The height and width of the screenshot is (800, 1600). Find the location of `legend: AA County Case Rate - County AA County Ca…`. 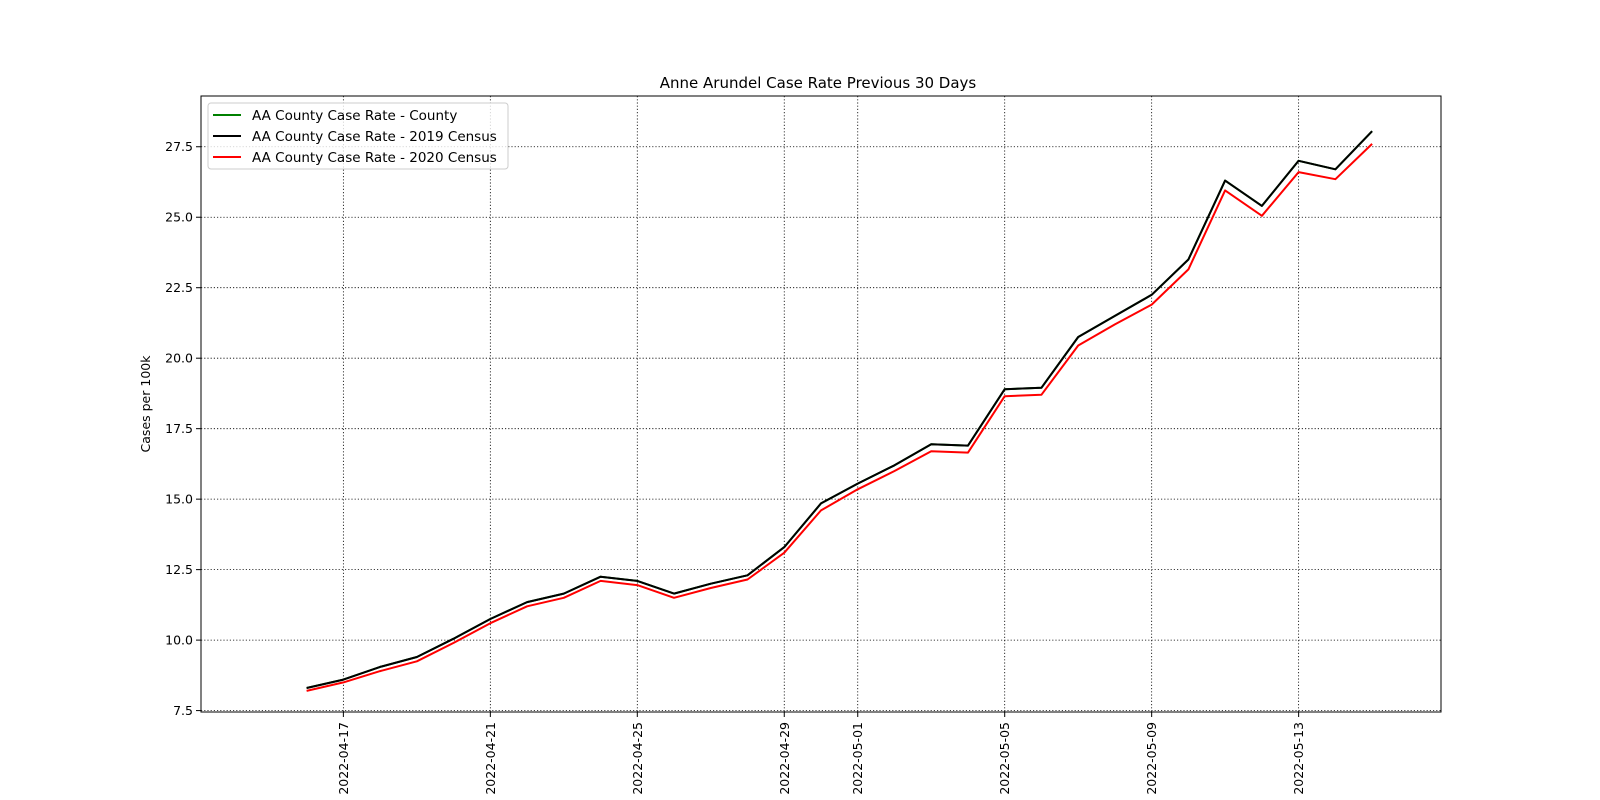

legend: AA County Case Rate - County AA County Ca… is located at coordinates (358, 136).